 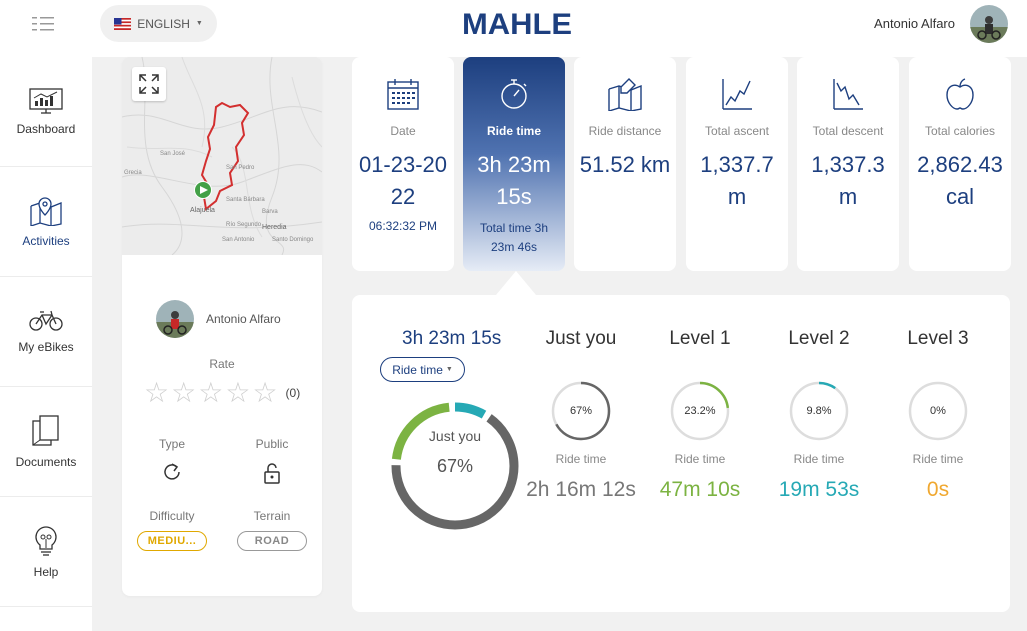 I want to click on stat-value: 1,337.7 m, so click(x=737, y=180).